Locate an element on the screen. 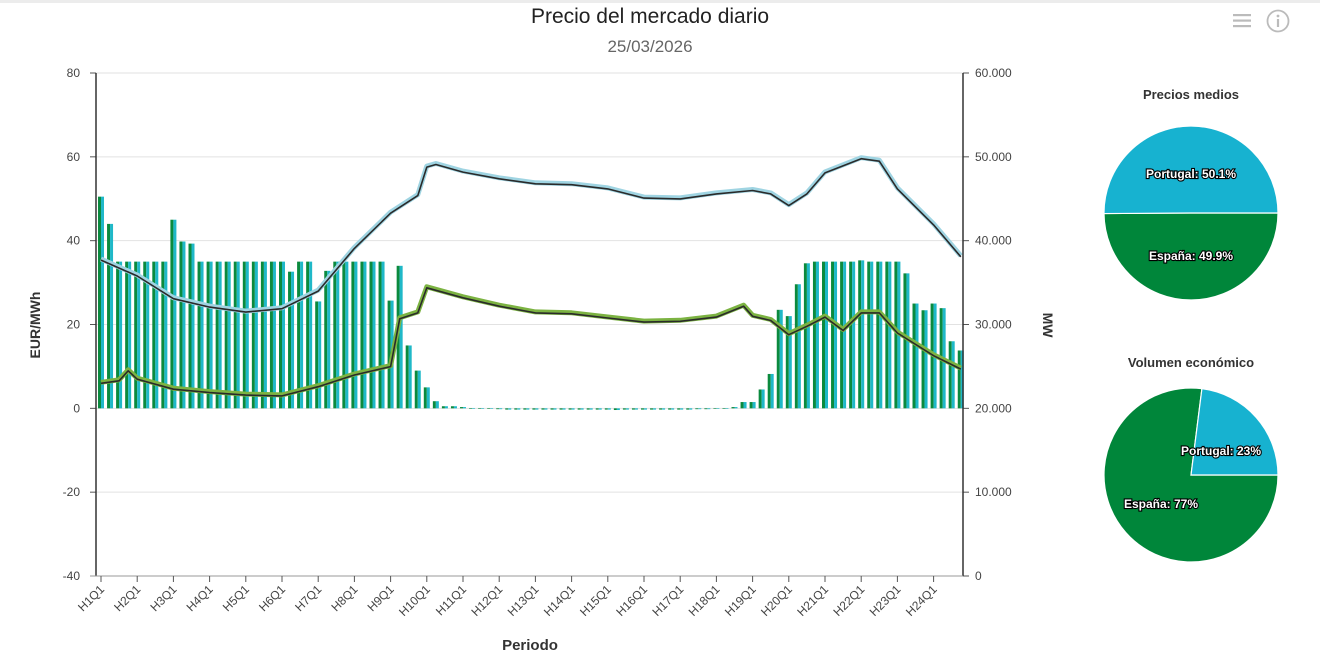  line-lower-halo is located at coordinates (531, 341).